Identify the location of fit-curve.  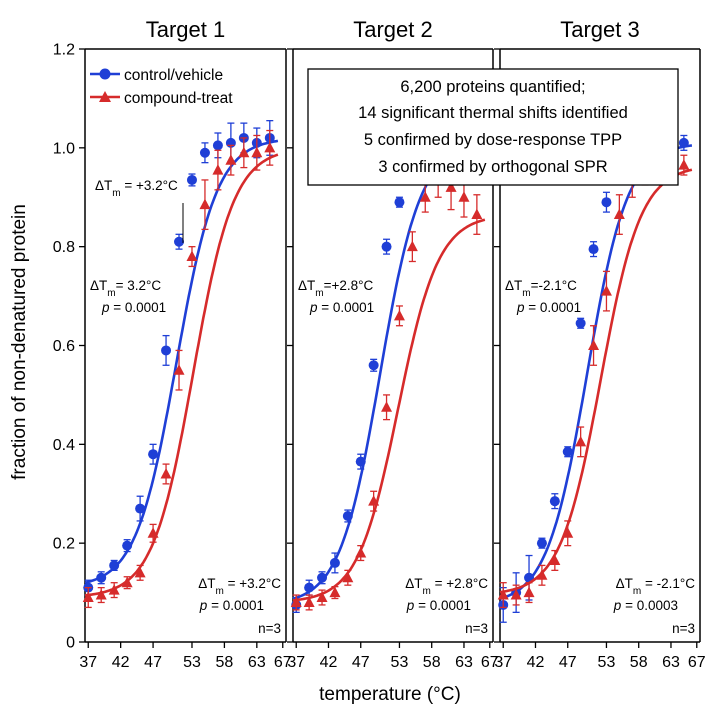
(389, 410).